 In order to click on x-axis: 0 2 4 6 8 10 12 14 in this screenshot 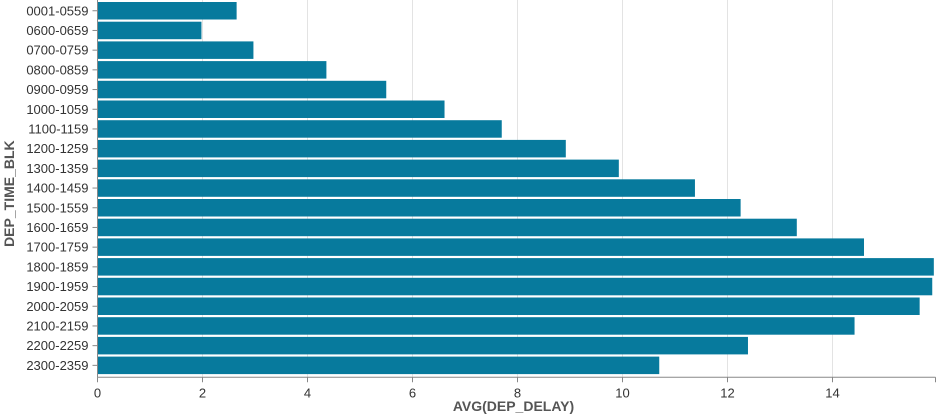, I will do `click(515, 388)`.